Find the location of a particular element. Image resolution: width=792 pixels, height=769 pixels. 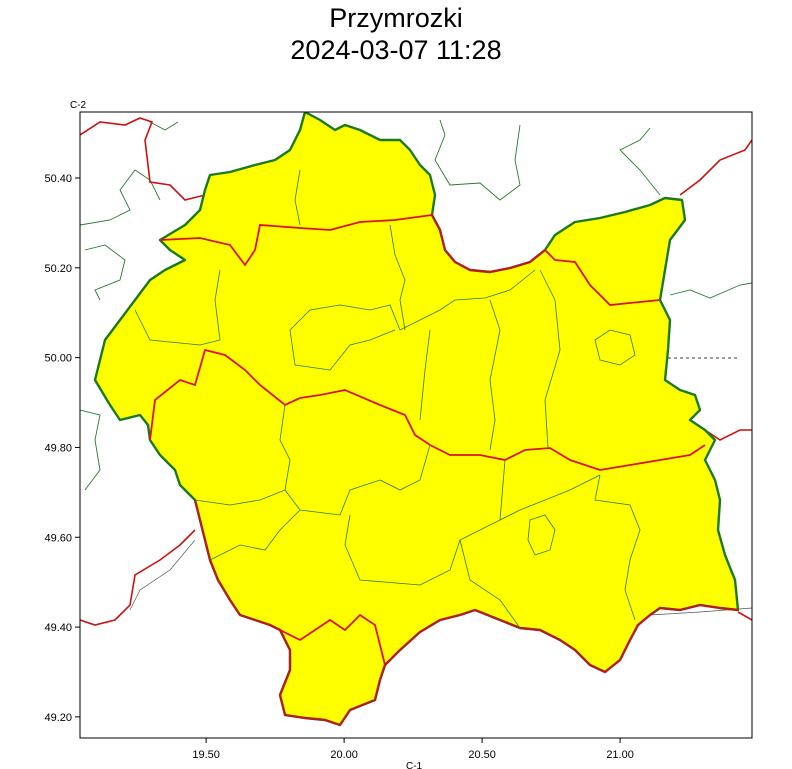

map-subtitle: 2024-03-07 11:28 is located at coordinates (395, 50).